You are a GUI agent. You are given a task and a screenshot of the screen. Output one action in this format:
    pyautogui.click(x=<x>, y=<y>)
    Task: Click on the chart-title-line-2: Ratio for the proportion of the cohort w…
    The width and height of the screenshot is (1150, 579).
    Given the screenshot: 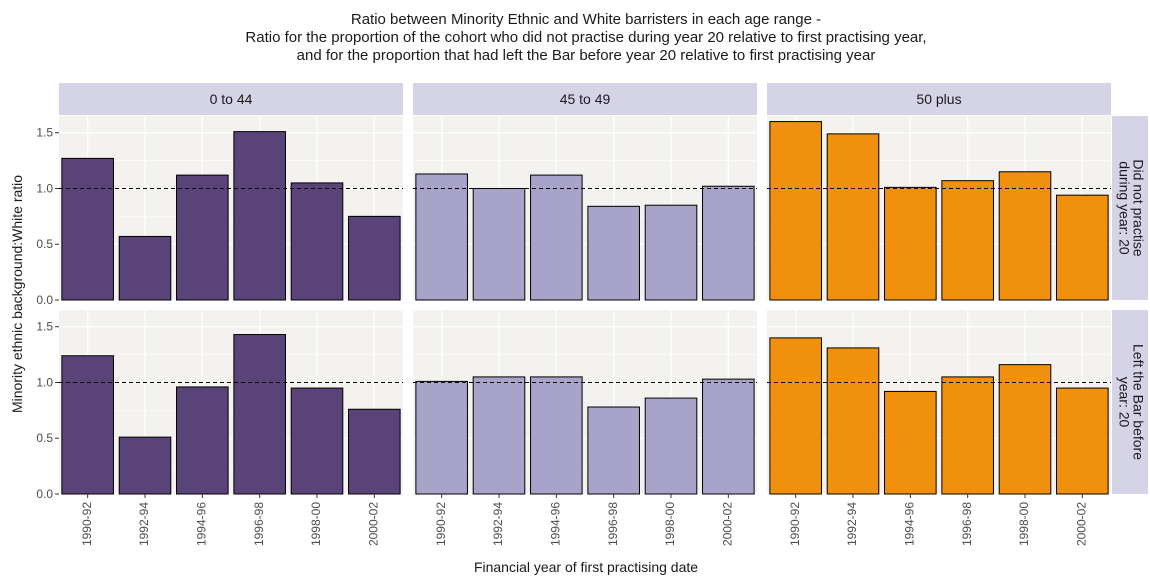 What is the action you would take?
    pyautogui.click(x=585, y=37)
    